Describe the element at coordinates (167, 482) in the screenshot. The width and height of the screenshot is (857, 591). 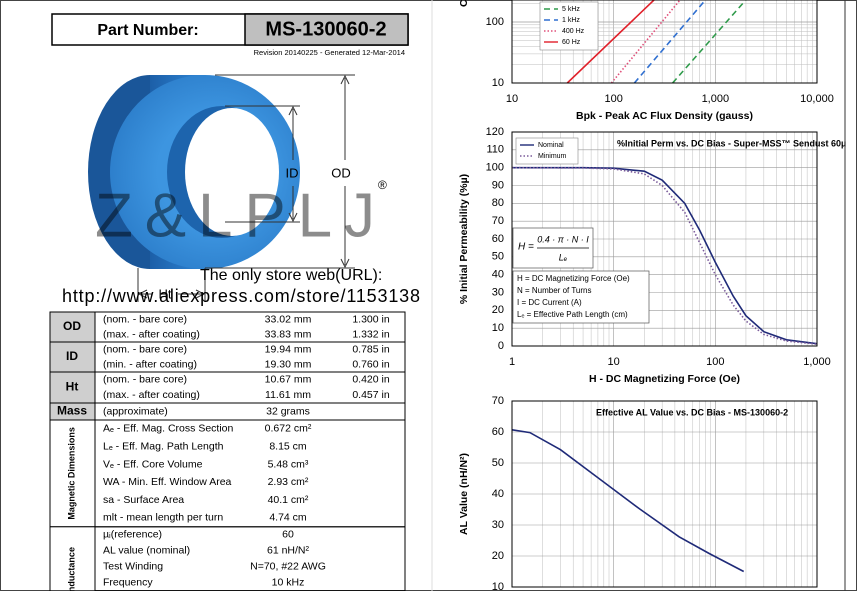
I see `row-description: WA - Min. Eff. Window Area` at that location.